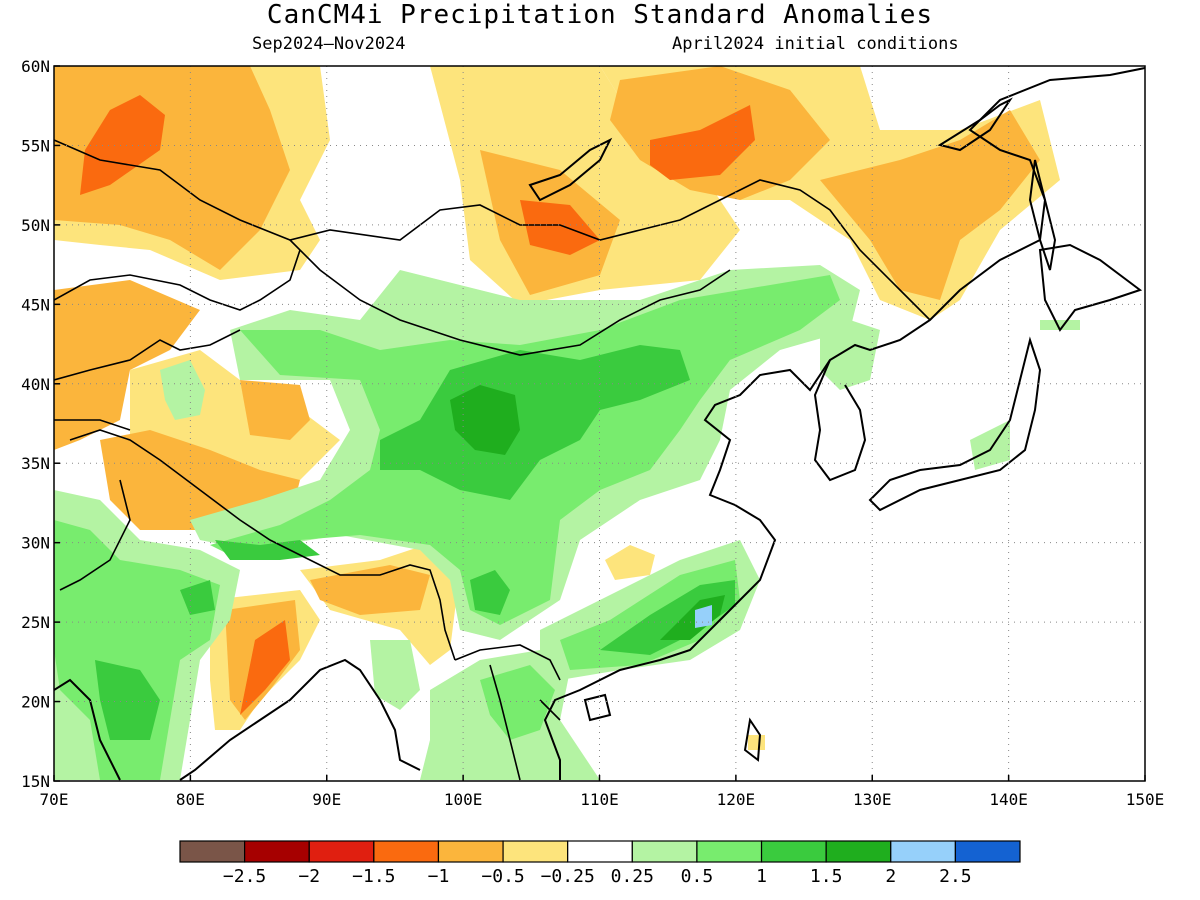 The image size is (1200, 900). I want to click on colorbar-label: 2, so click(890, 876).